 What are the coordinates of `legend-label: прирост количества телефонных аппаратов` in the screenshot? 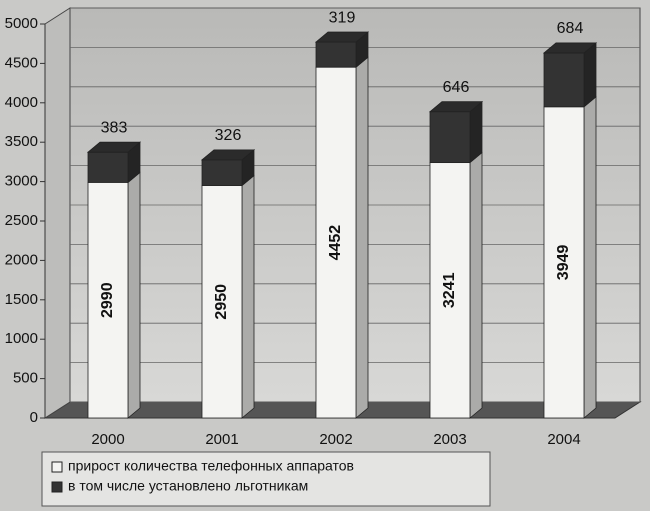 It's located at (211, 466).